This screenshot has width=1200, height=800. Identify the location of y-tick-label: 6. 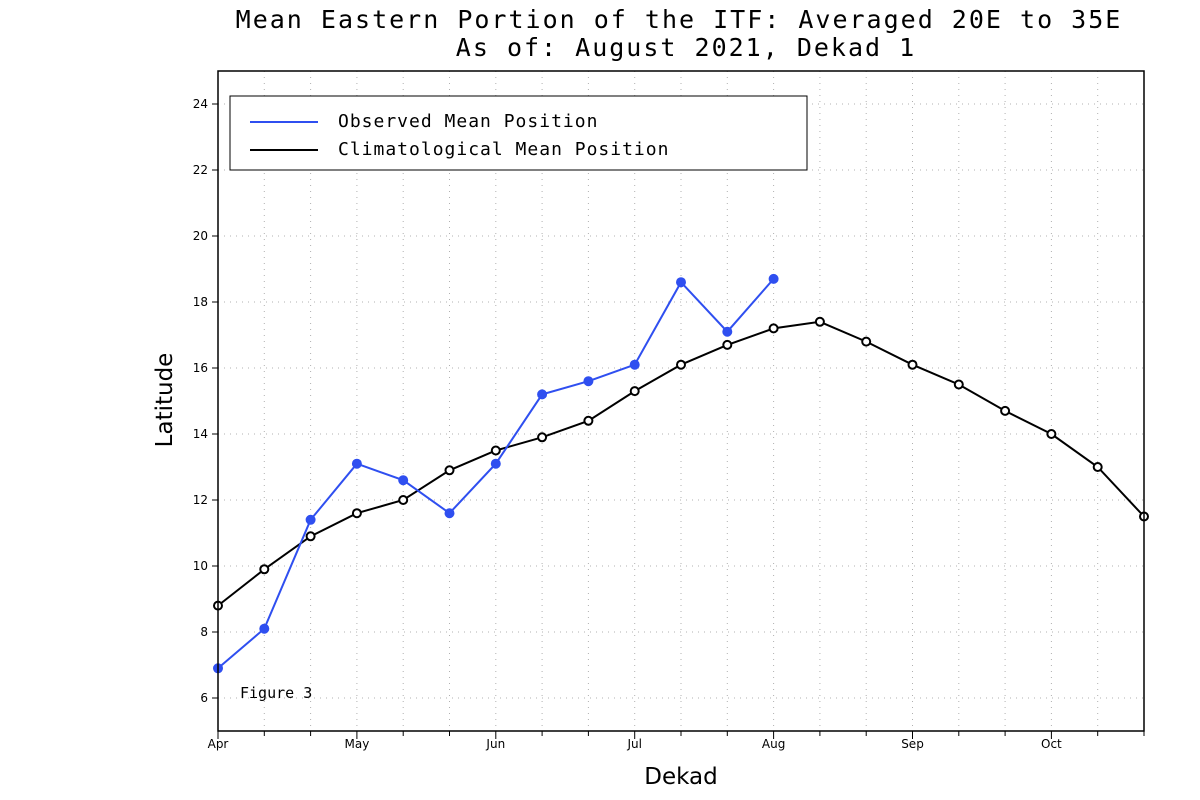
(204, 698).